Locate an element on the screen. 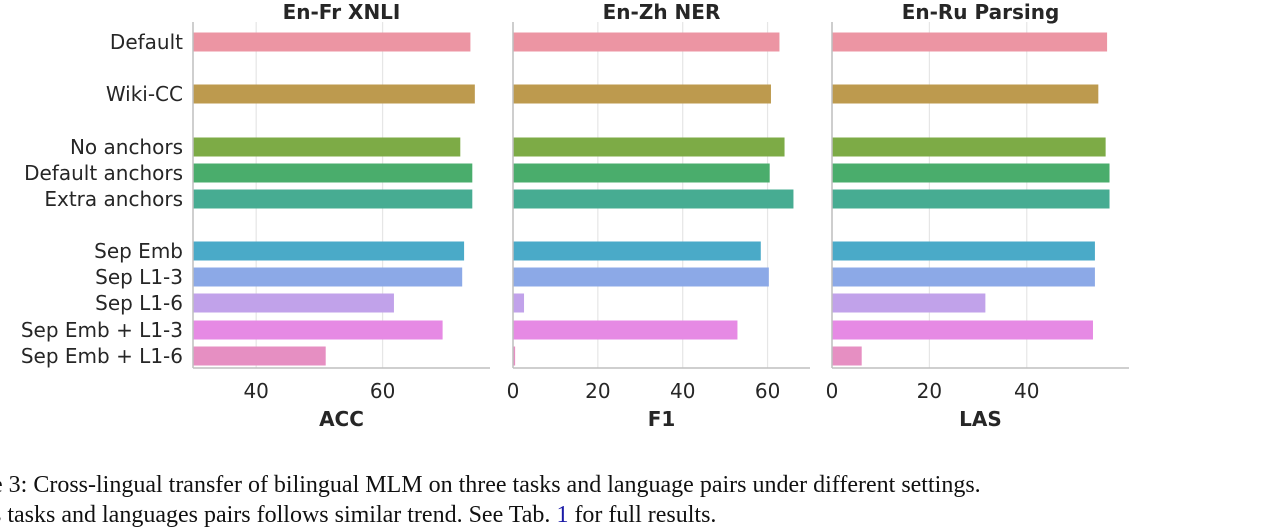  x-axis-label: ACC is located at coordinates (341, 419).